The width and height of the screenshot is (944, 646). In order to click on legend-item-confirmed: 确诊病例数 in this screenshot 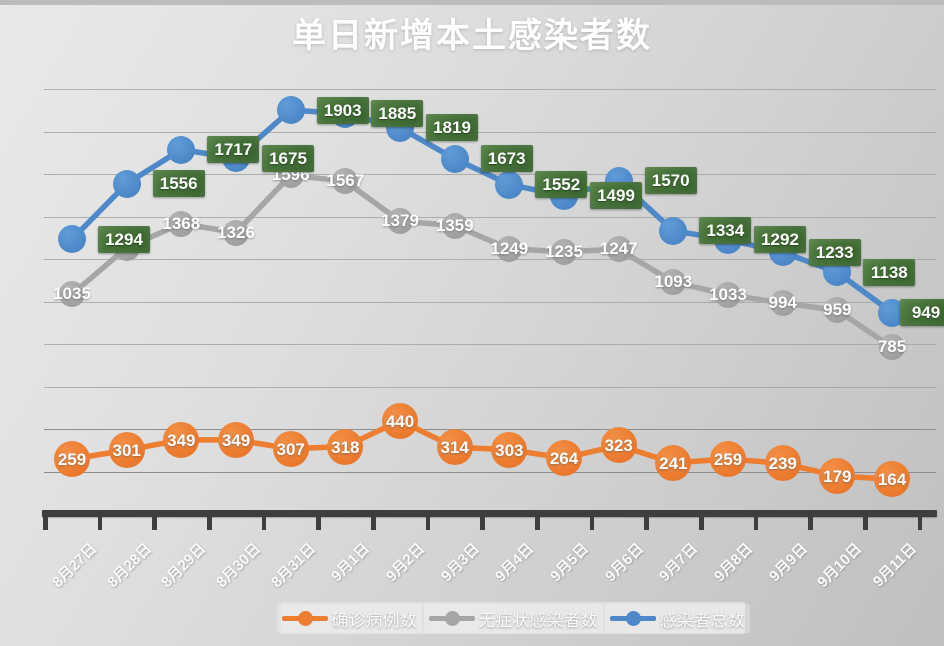, I will do `click(349, 618)`.